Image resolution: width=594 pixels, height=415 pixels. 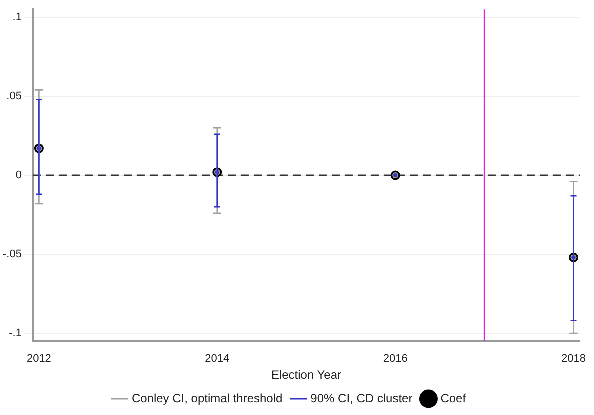 What do you see at coordinates (19, 176) in the screenshot?
I see `y-tick-label: 0` at bounding box center [19, 176].